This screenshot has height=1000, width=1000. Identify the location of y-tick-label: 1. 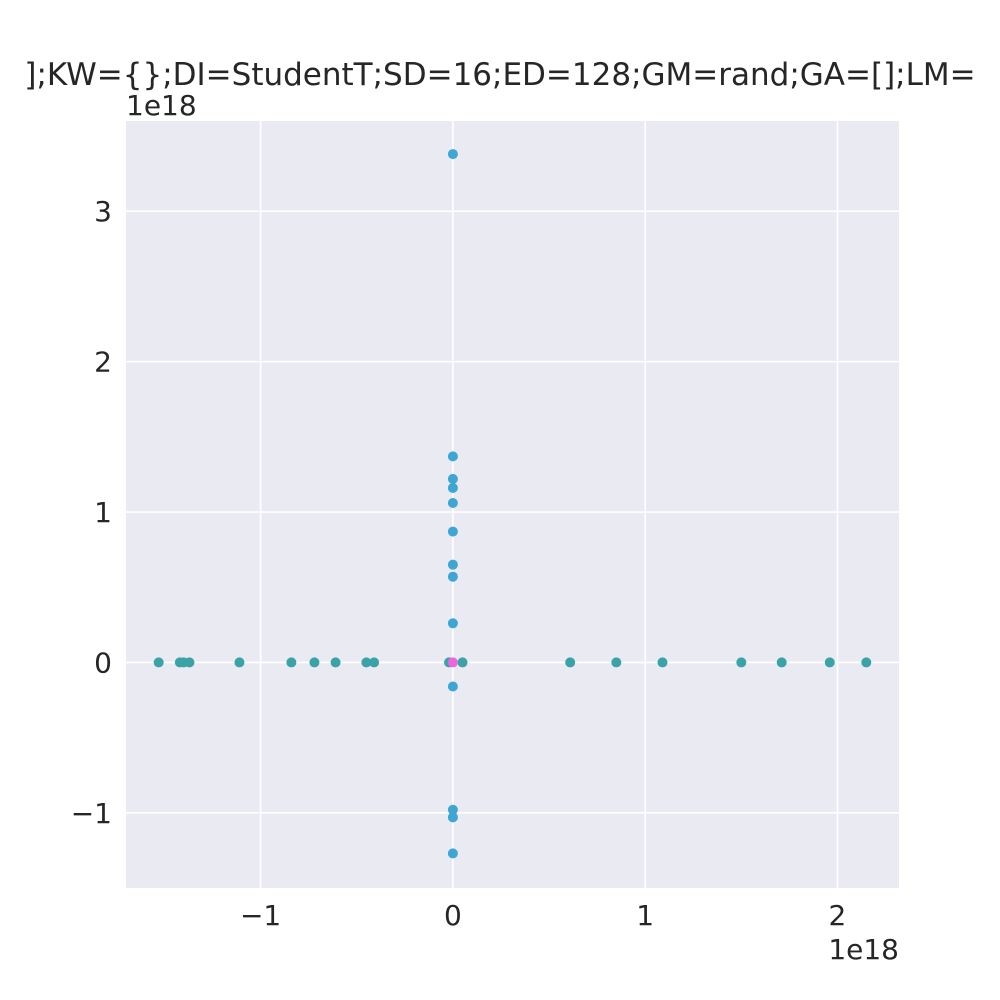
(103, 512).